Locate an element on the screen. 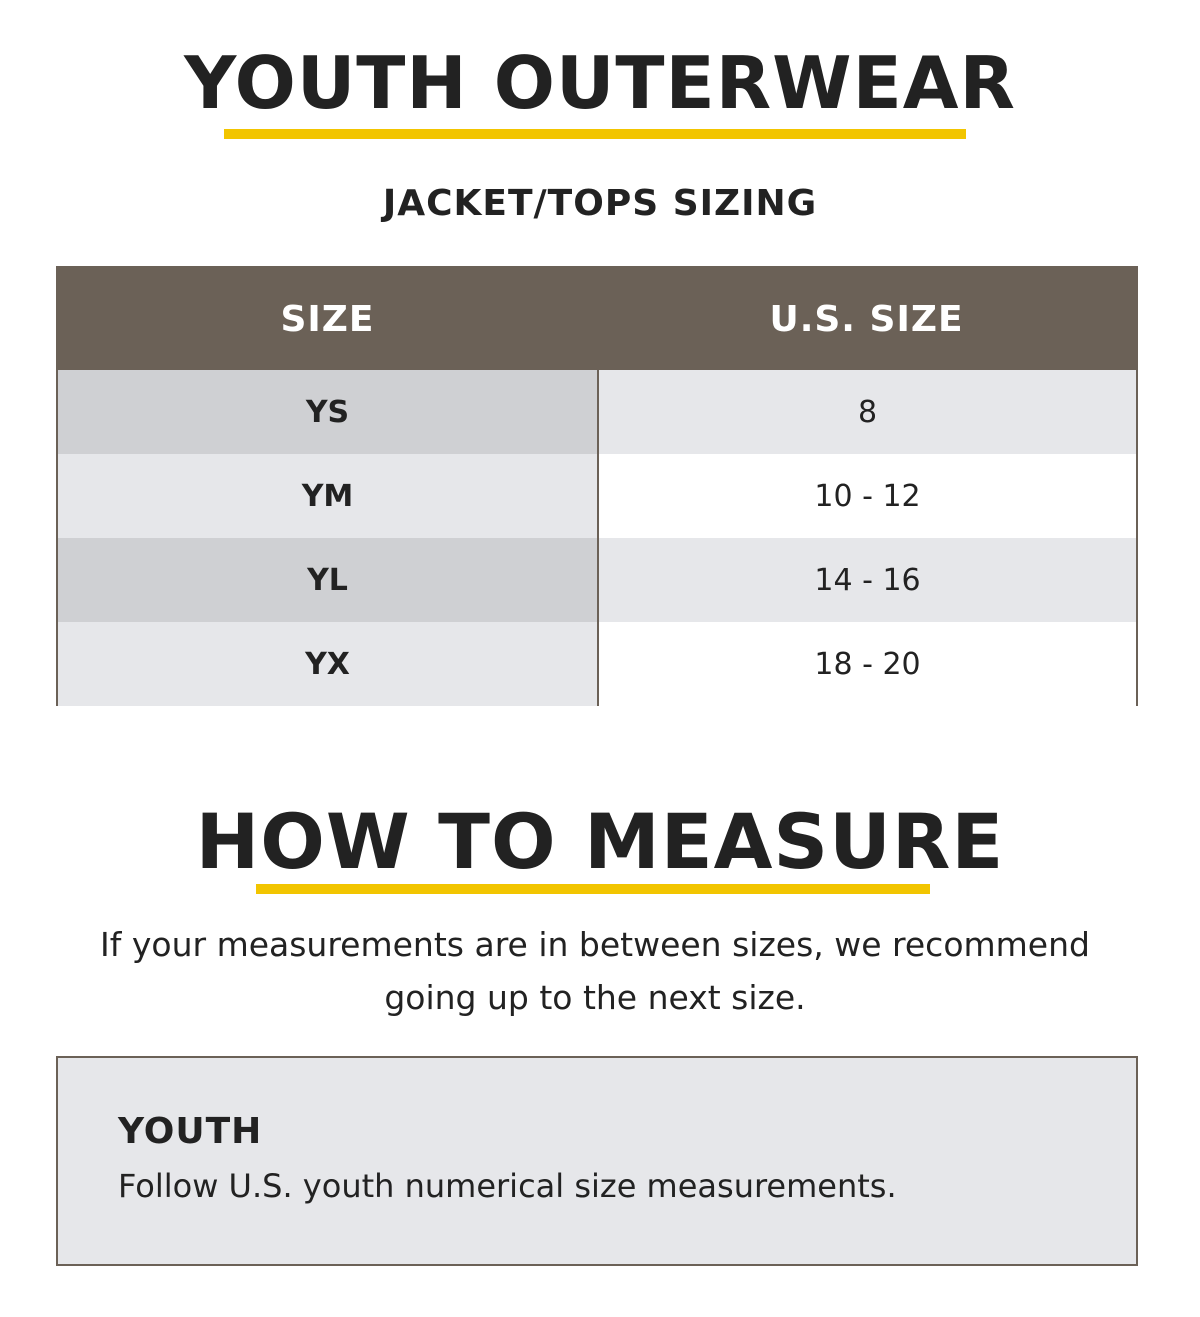 The image size is (1200, 1317). us-size-cell: 18 - 20 is located at coordinates (867, 664).